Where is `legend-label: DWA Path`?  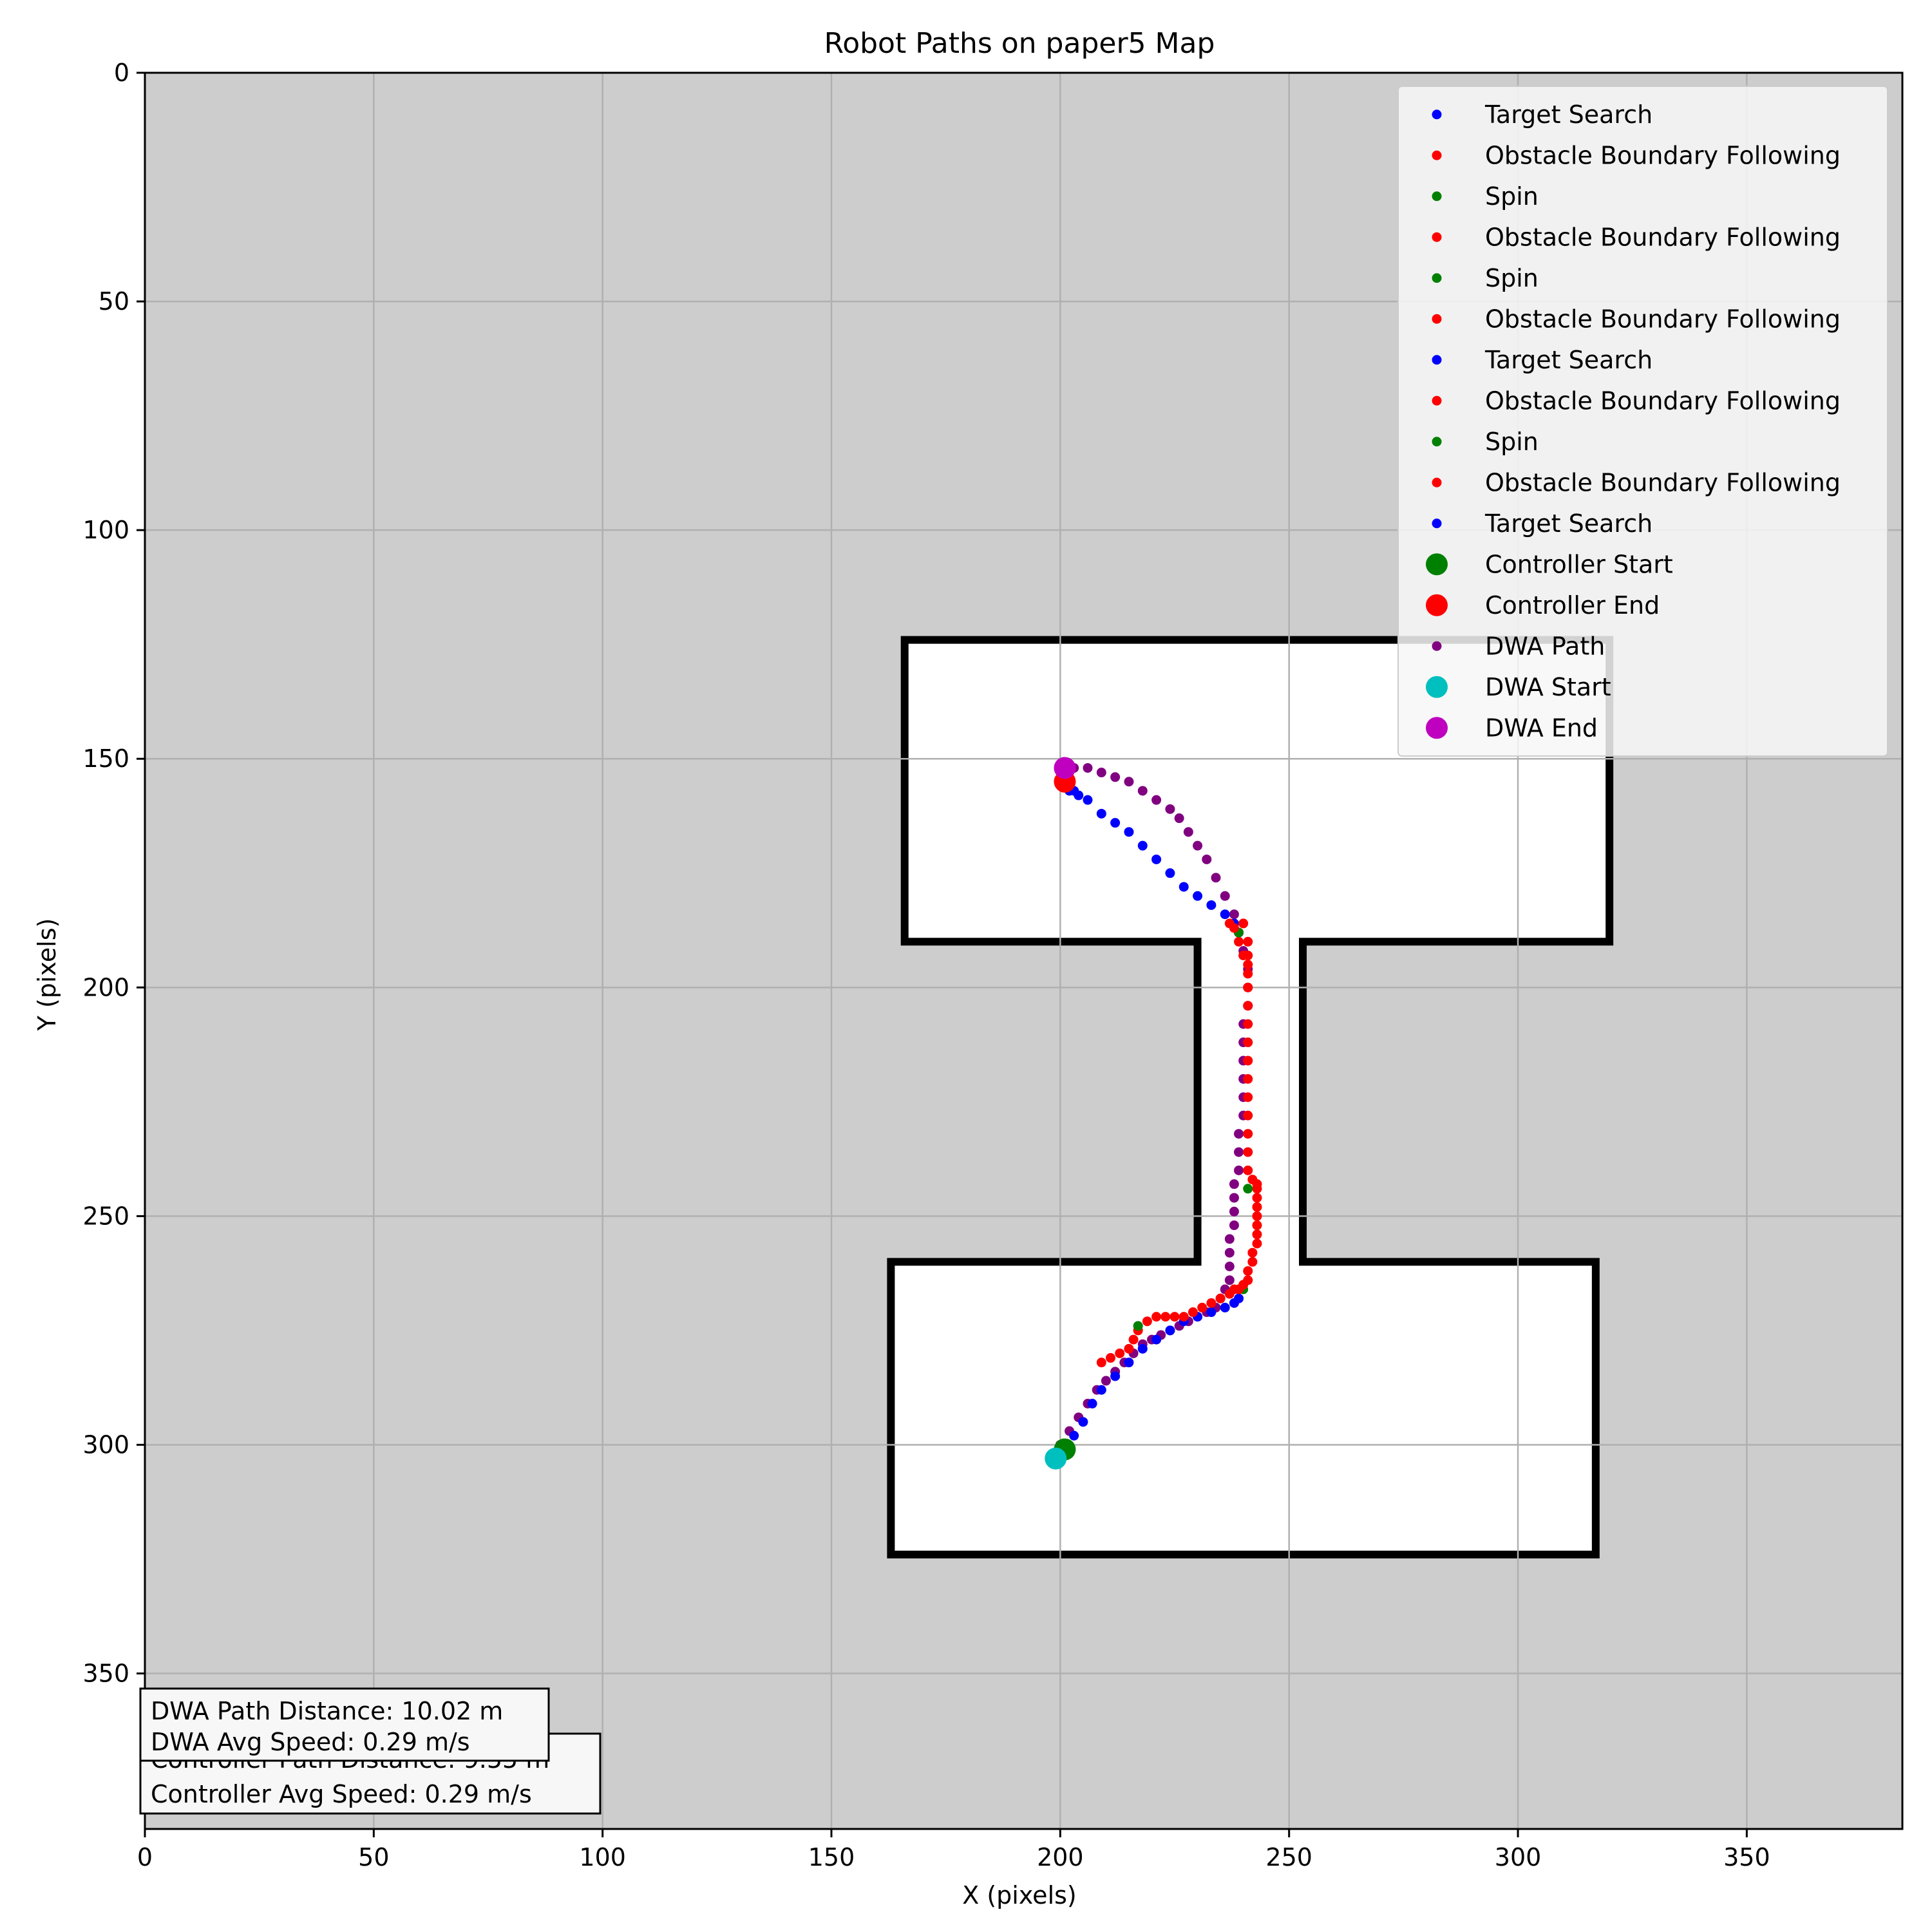 legend-label: DWA Path is located at coordinates (1545, 646).